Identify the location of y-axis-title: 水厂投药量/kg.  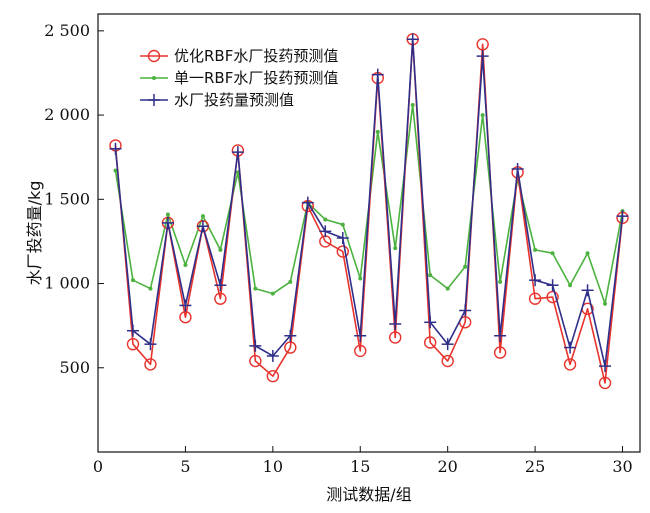
(34, 233).